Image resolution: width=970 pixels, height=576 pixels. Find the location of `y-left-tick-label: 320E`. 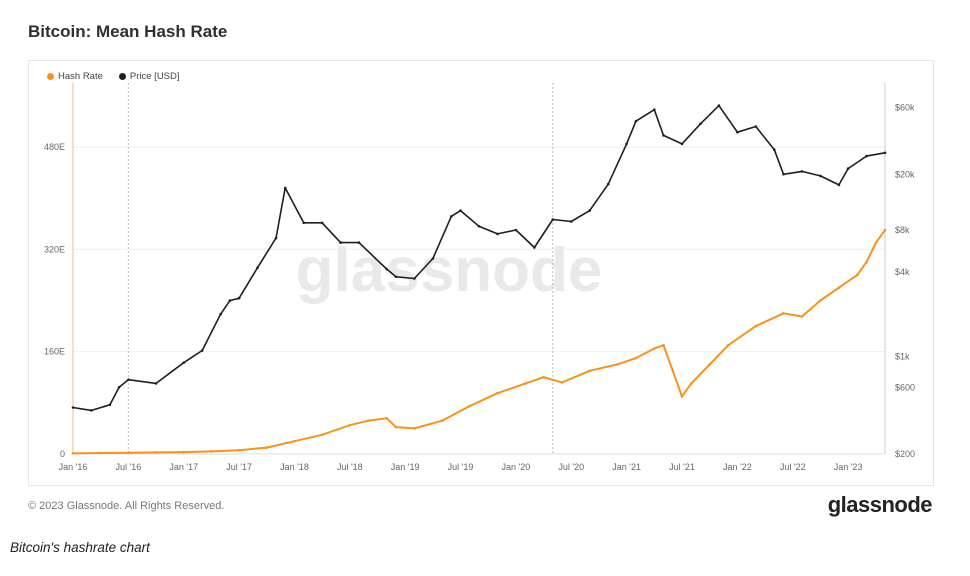

y-left-tick-label: 320E is located at coordinates (54, 249).